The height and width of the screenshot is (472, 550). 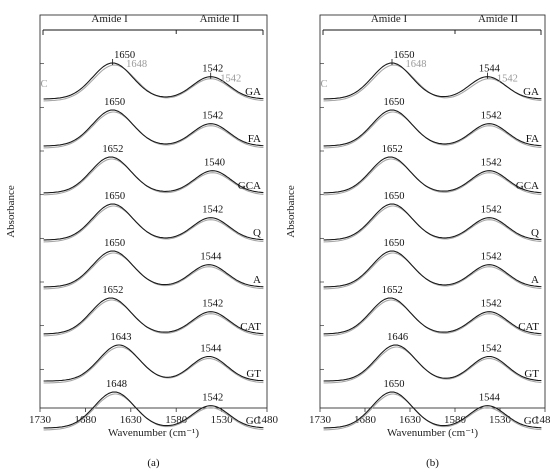 What do you see at coordinates (253, 92) in the screenshot?
I see `series-label: GA` at bounding box center [253, 92].